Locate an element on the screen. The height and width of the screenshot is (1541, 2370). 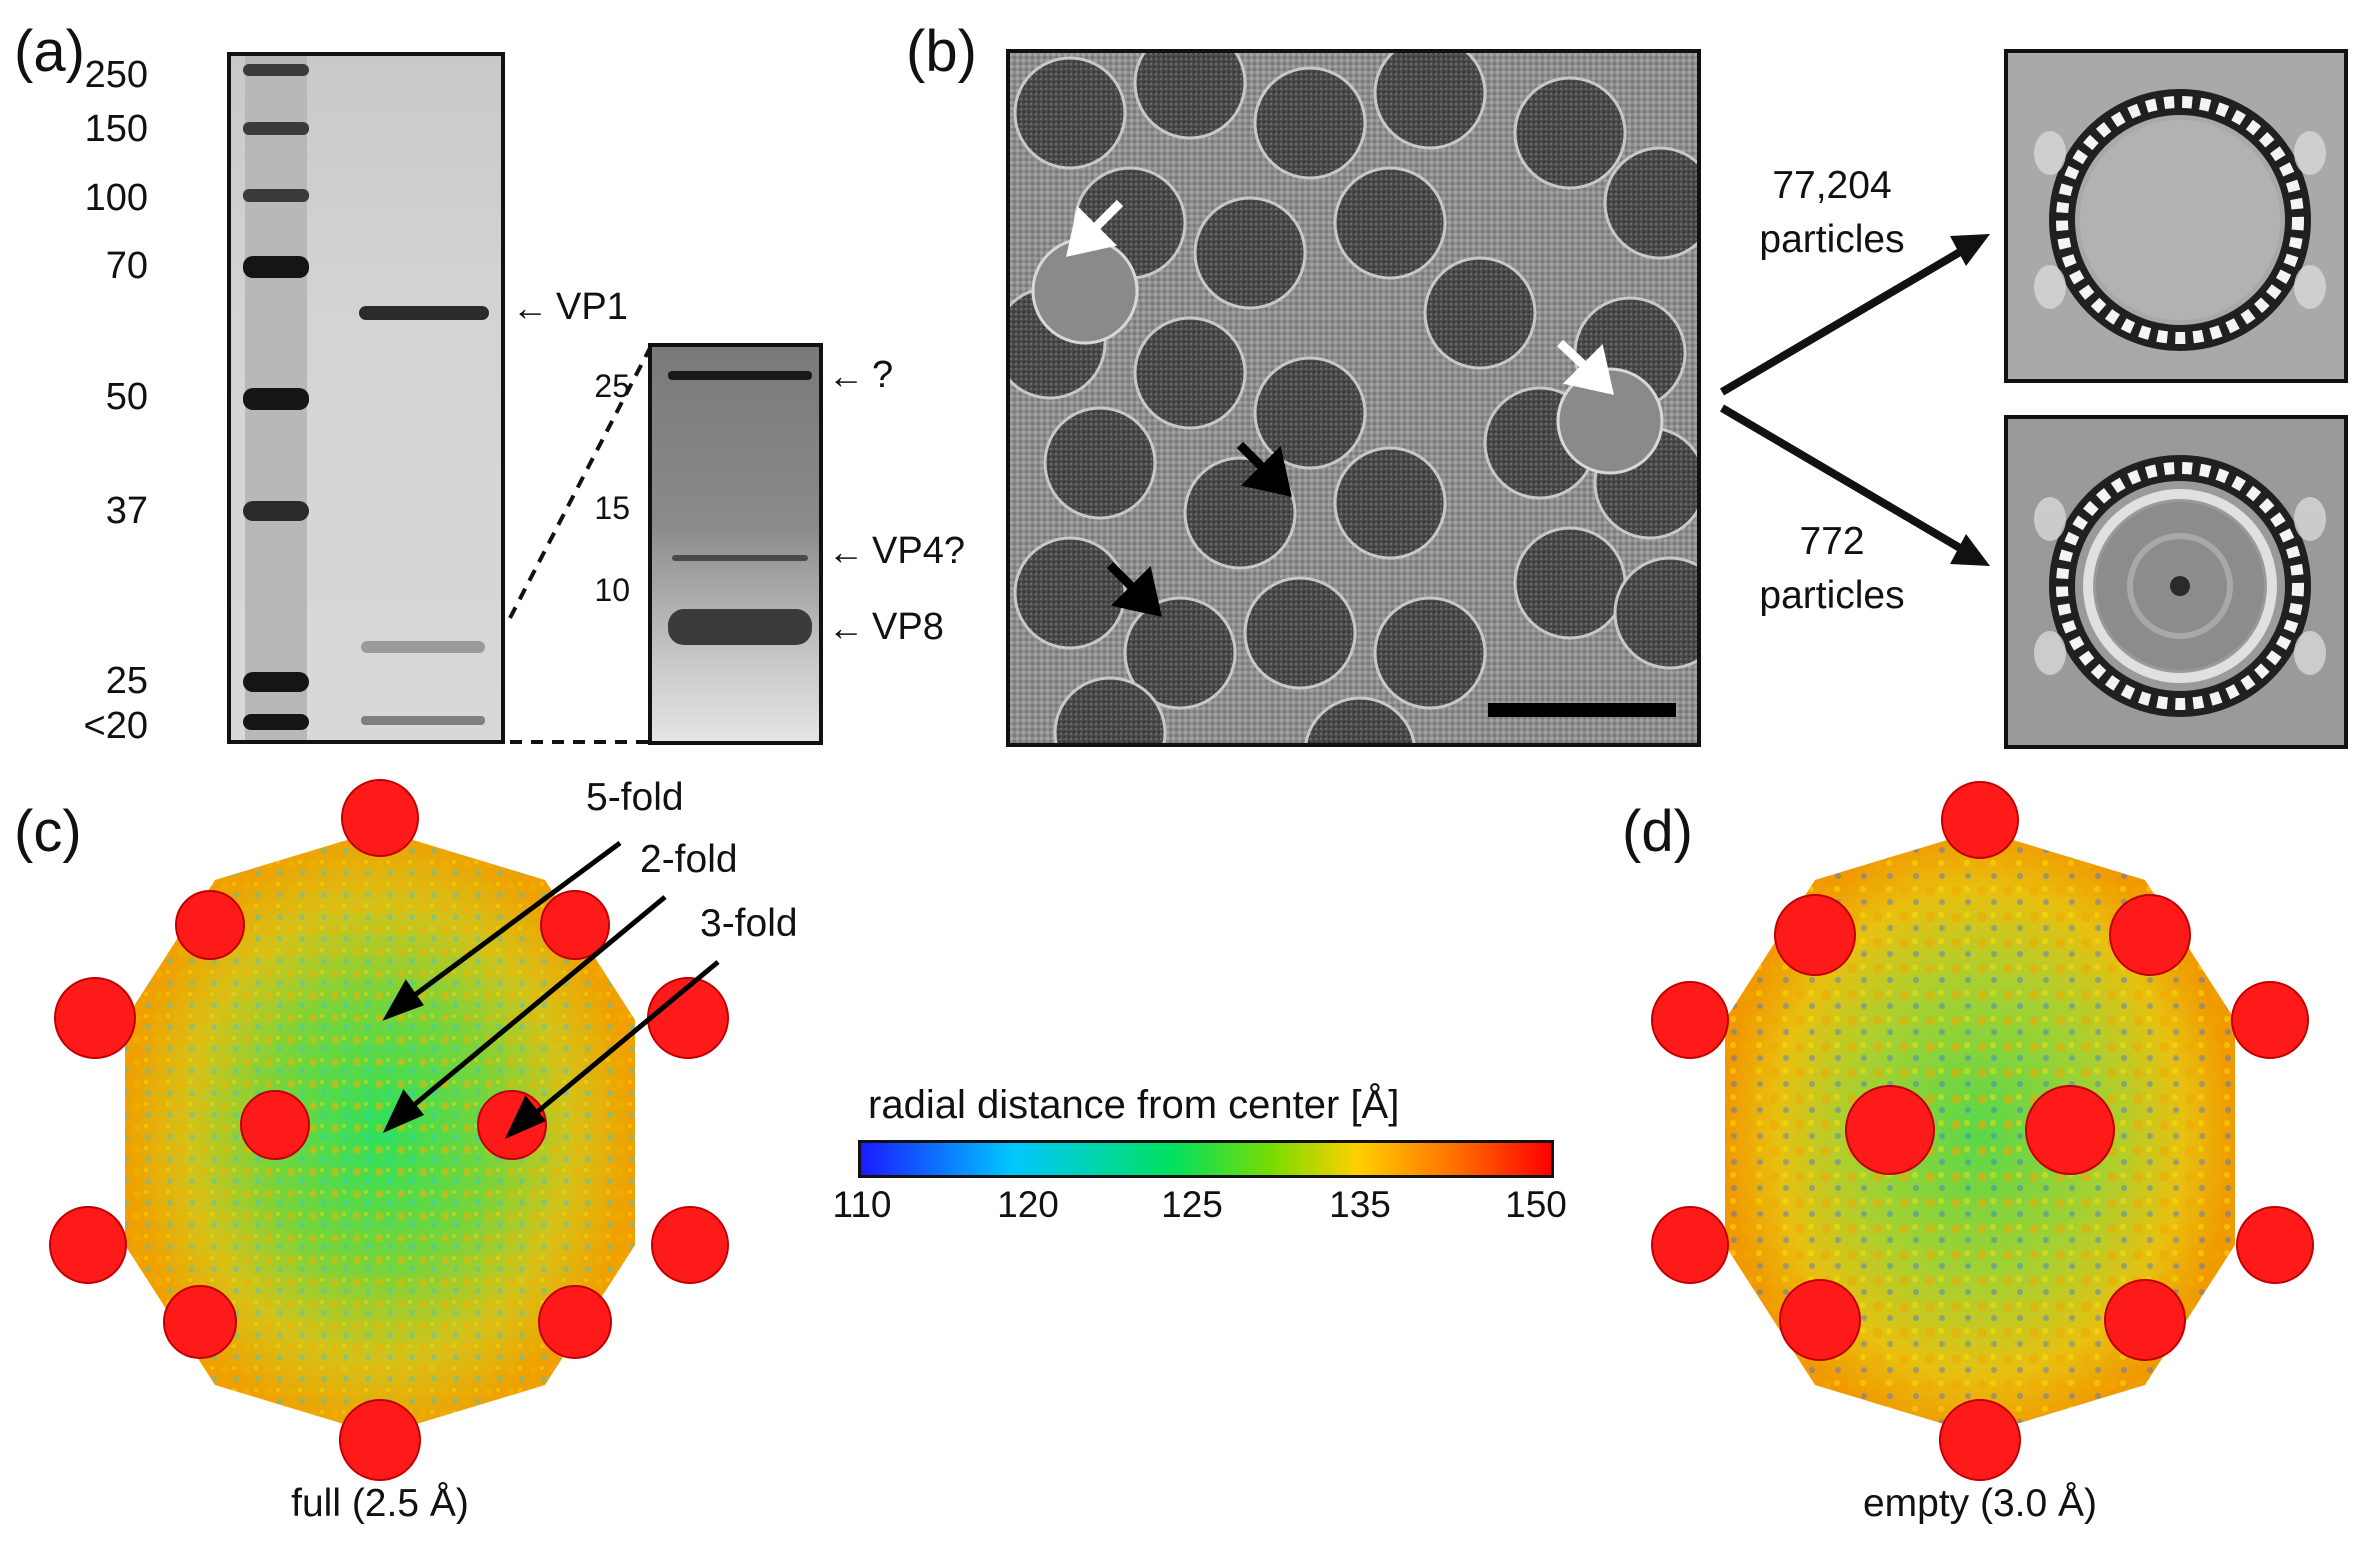
panel-c-caption: full (2.5 Å) is located at coordinates (380, 1503).